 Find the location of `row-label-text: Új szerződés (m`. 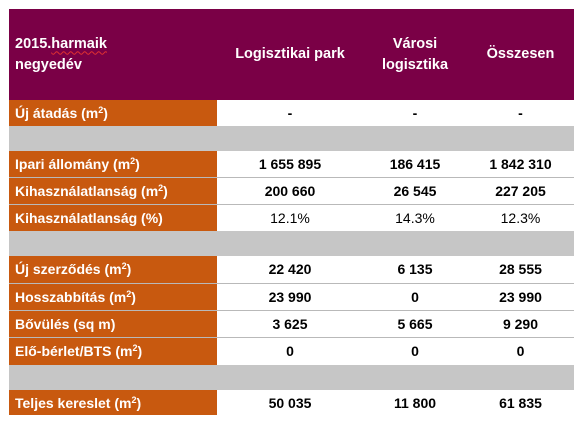

row-label-text: Új szerződés (m is located at coordinates (68, 269).